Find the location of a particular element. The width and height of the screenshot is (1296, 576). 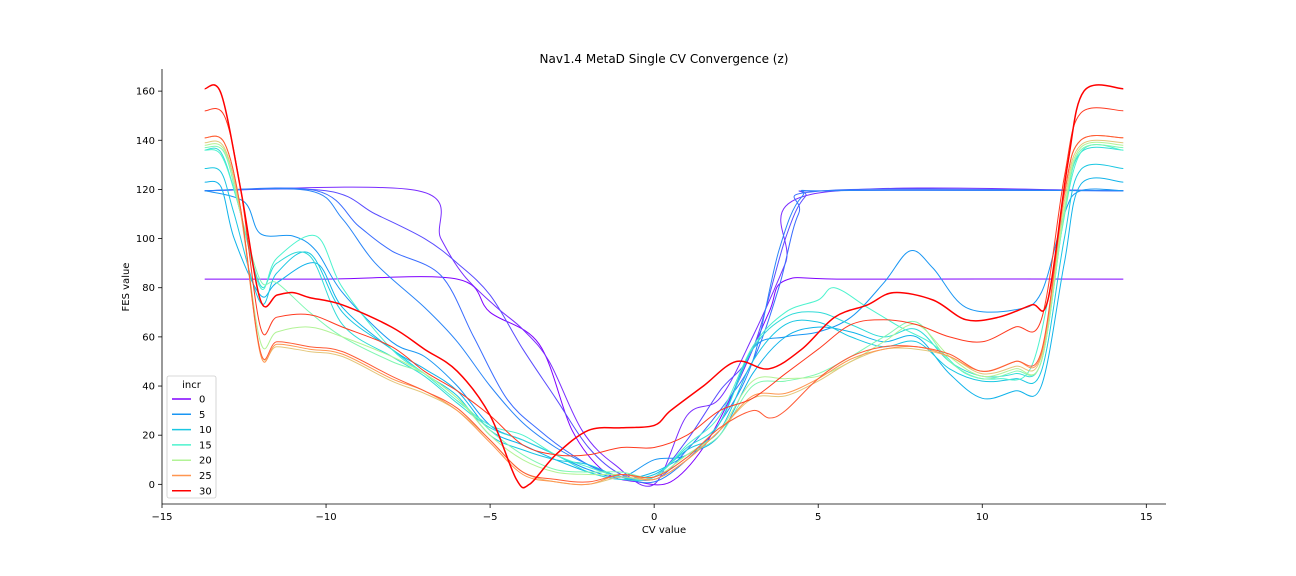

legend-label-0: 0 is located at coordinates (202, 400).